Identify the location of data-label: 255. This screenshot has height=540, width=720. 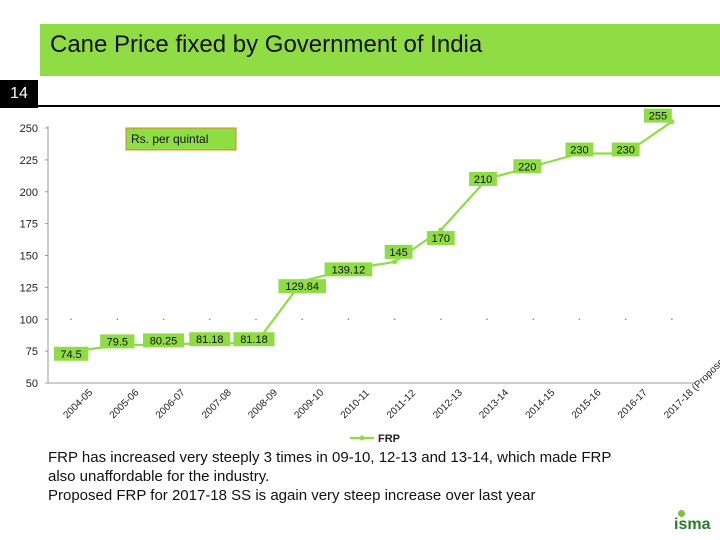
(658, 117).